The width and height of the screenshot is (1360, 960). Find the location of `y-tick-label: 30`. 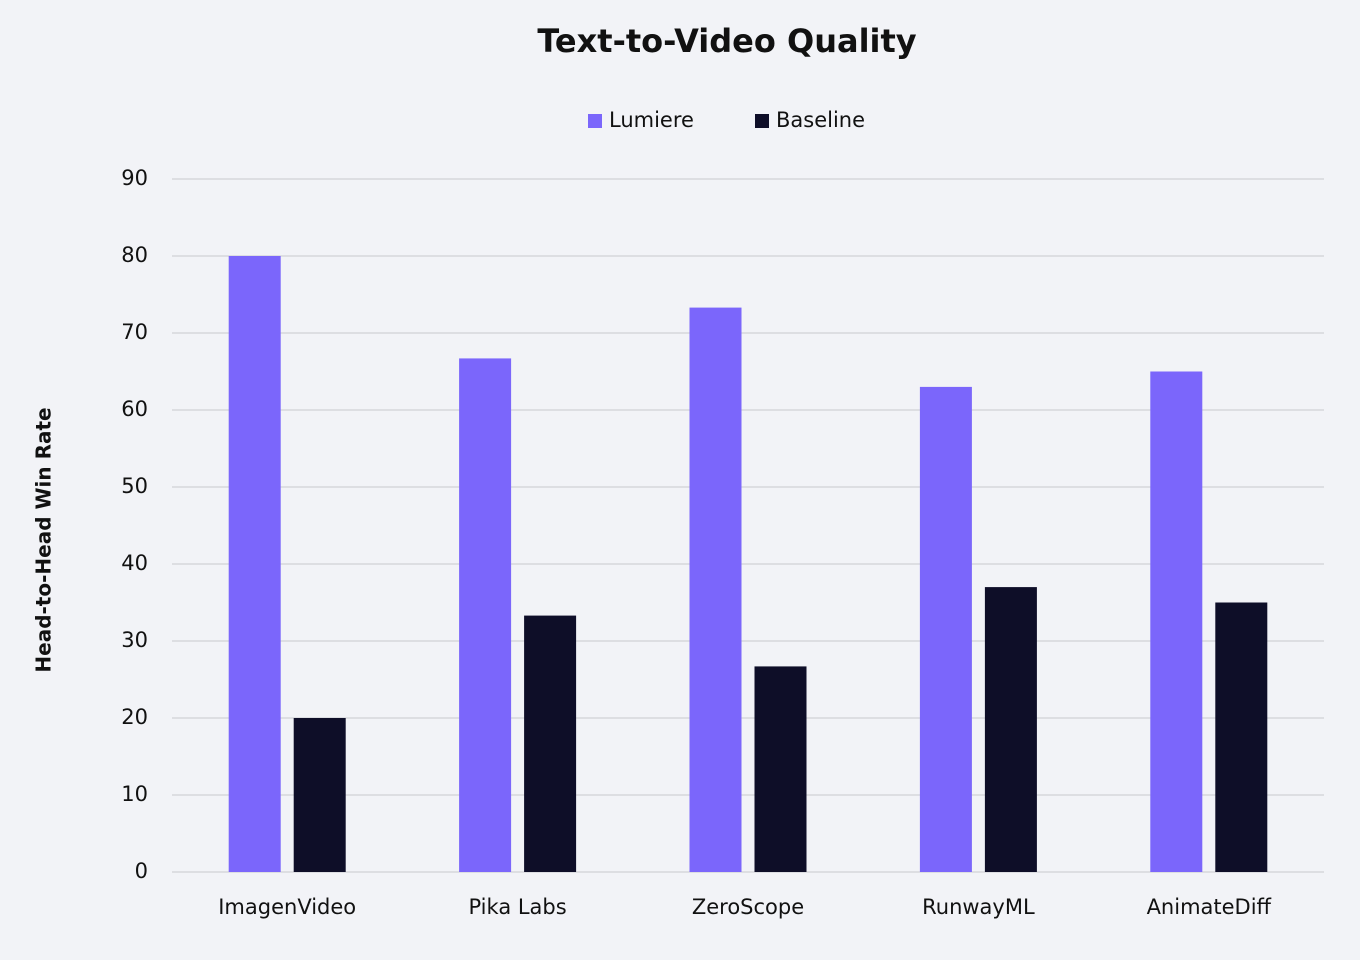

y-tick-label: 30 is located at coordinates (134, 640).